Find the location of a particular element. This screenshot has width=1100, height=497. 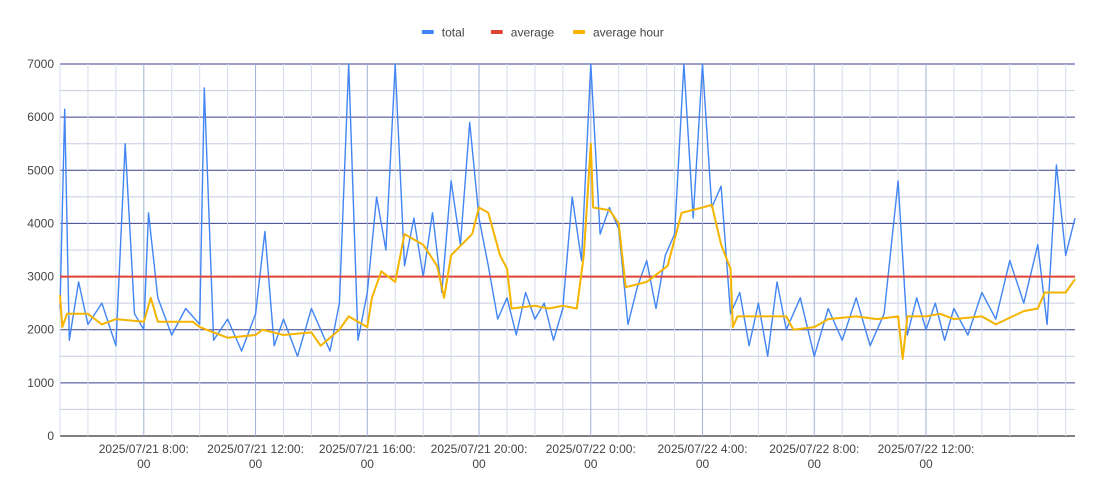

y-tick-label: 1000 is located at coordinates (40, 383).